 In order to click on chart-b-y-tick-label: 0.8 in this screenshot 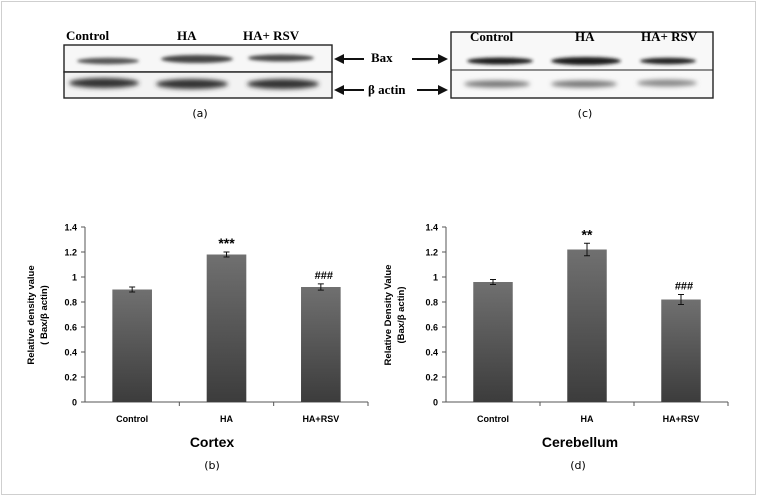, I will do `click(70, 303)`.